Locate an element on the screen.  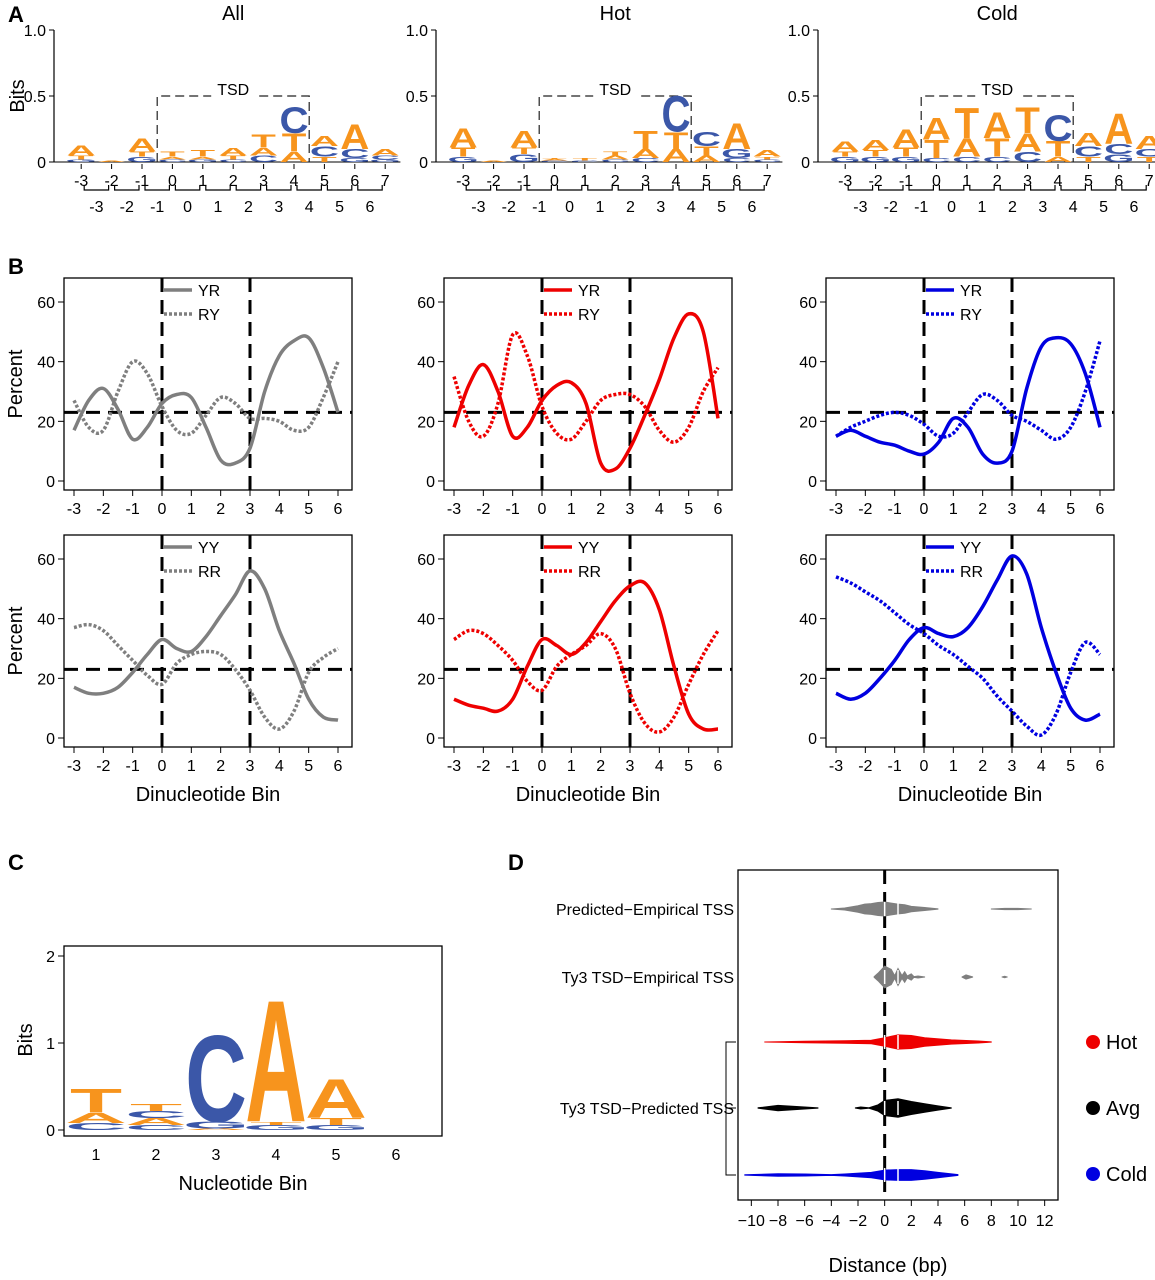
nucleotide-tick-label: -1 is located at coordinates (524, 181).